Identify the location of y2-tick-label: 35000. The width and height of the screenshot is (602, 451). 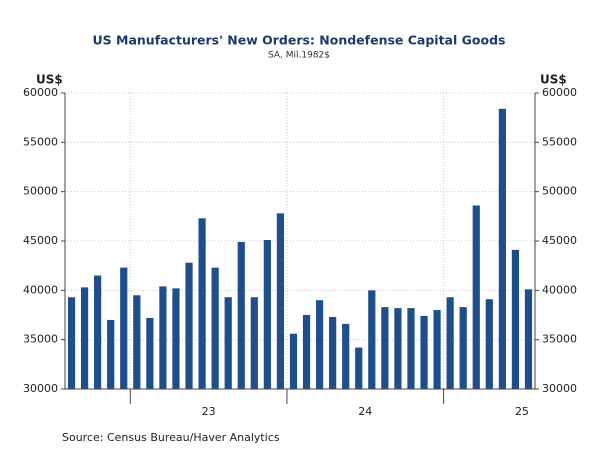
(559, 339).